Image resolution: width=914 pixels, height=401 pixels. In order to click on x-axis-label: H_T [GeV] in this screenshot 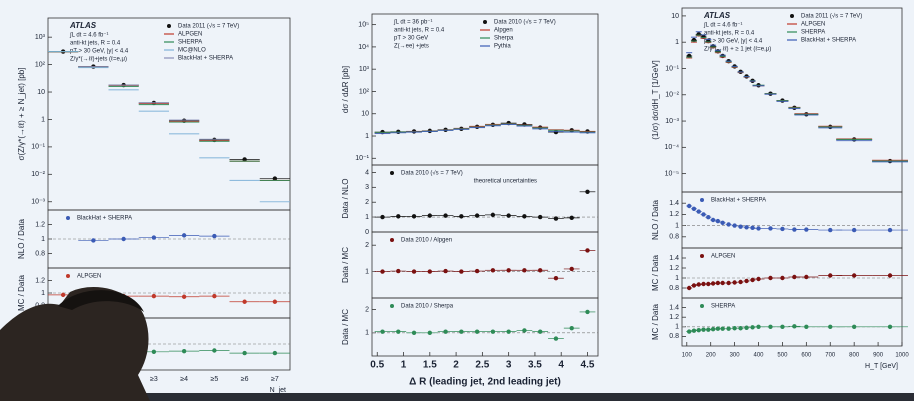, I will do `click(881, 366)`.